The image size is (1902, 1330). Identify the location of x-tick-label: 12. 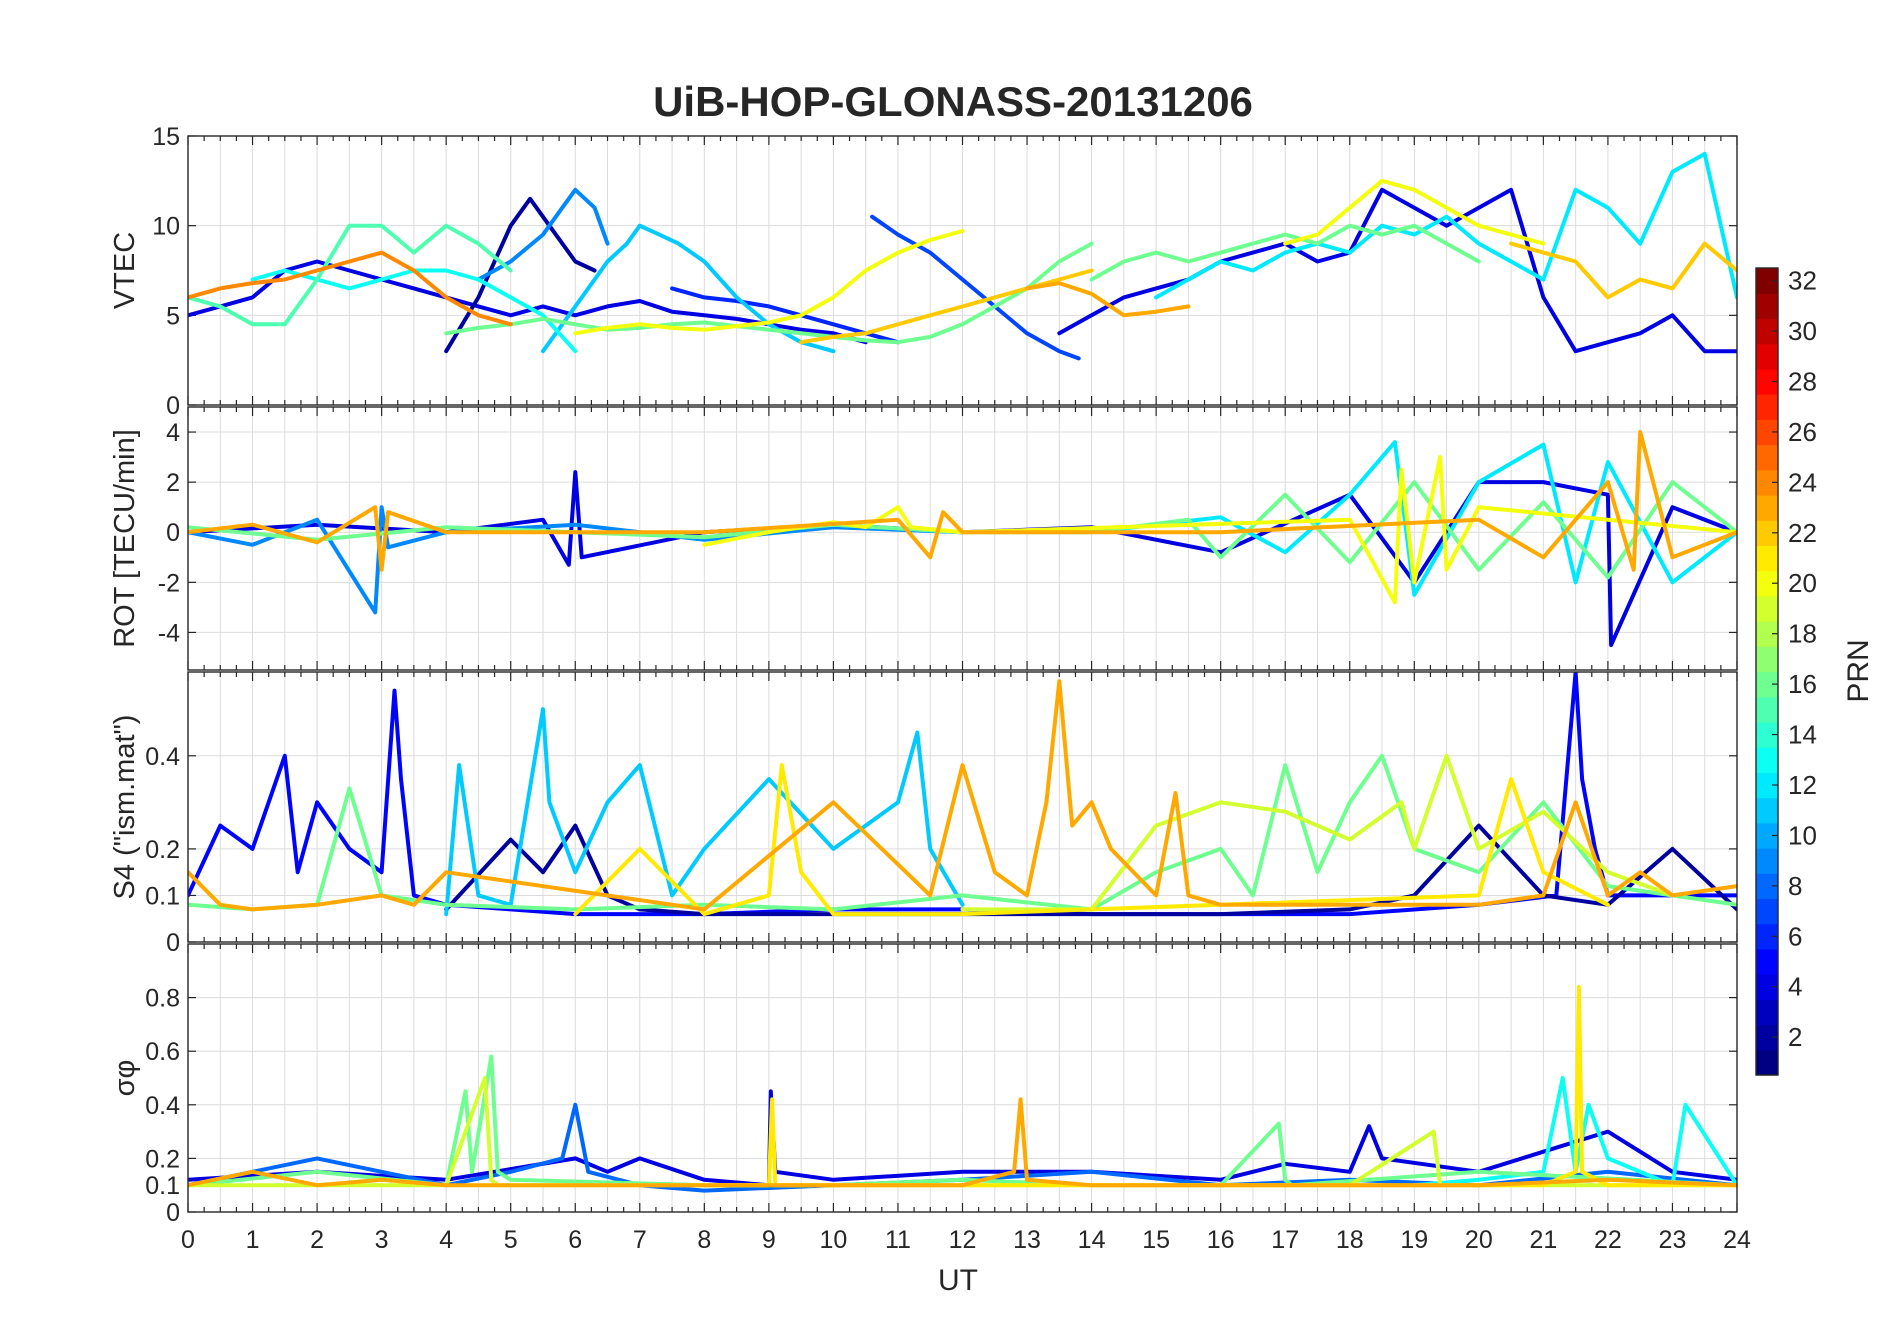
(963, 1240).